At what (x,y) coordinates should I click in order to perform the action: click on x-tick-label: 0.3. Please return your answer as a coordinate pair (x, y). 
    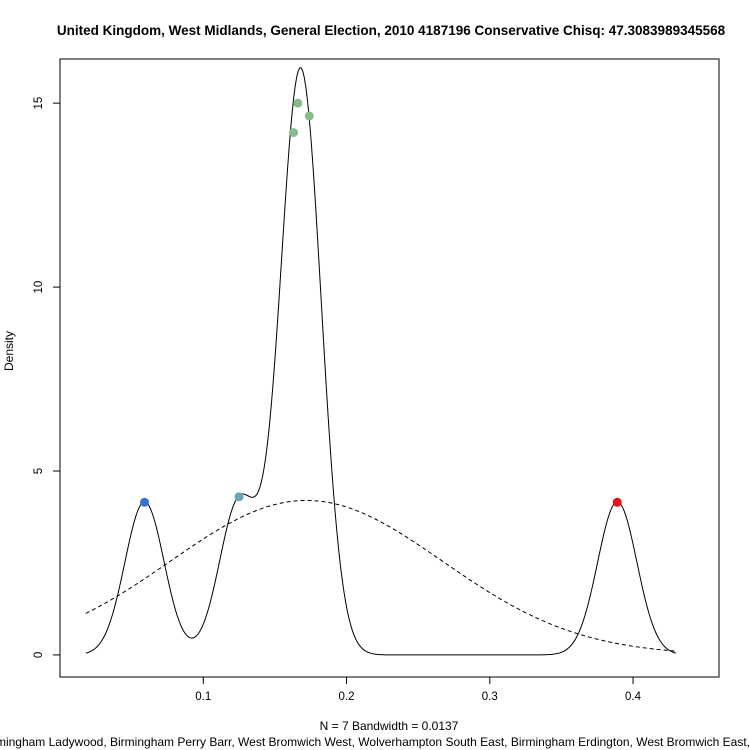
    Looking at the image, I should click on (490, 697).